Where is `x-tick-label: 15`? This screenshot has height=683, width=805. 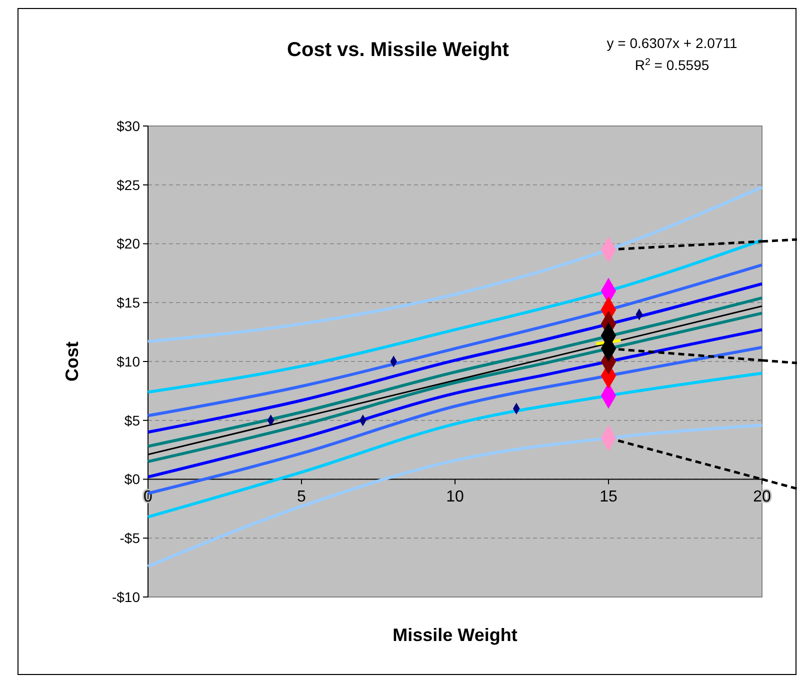
x-tick-label: 15 is located at coordinates (609, 497).